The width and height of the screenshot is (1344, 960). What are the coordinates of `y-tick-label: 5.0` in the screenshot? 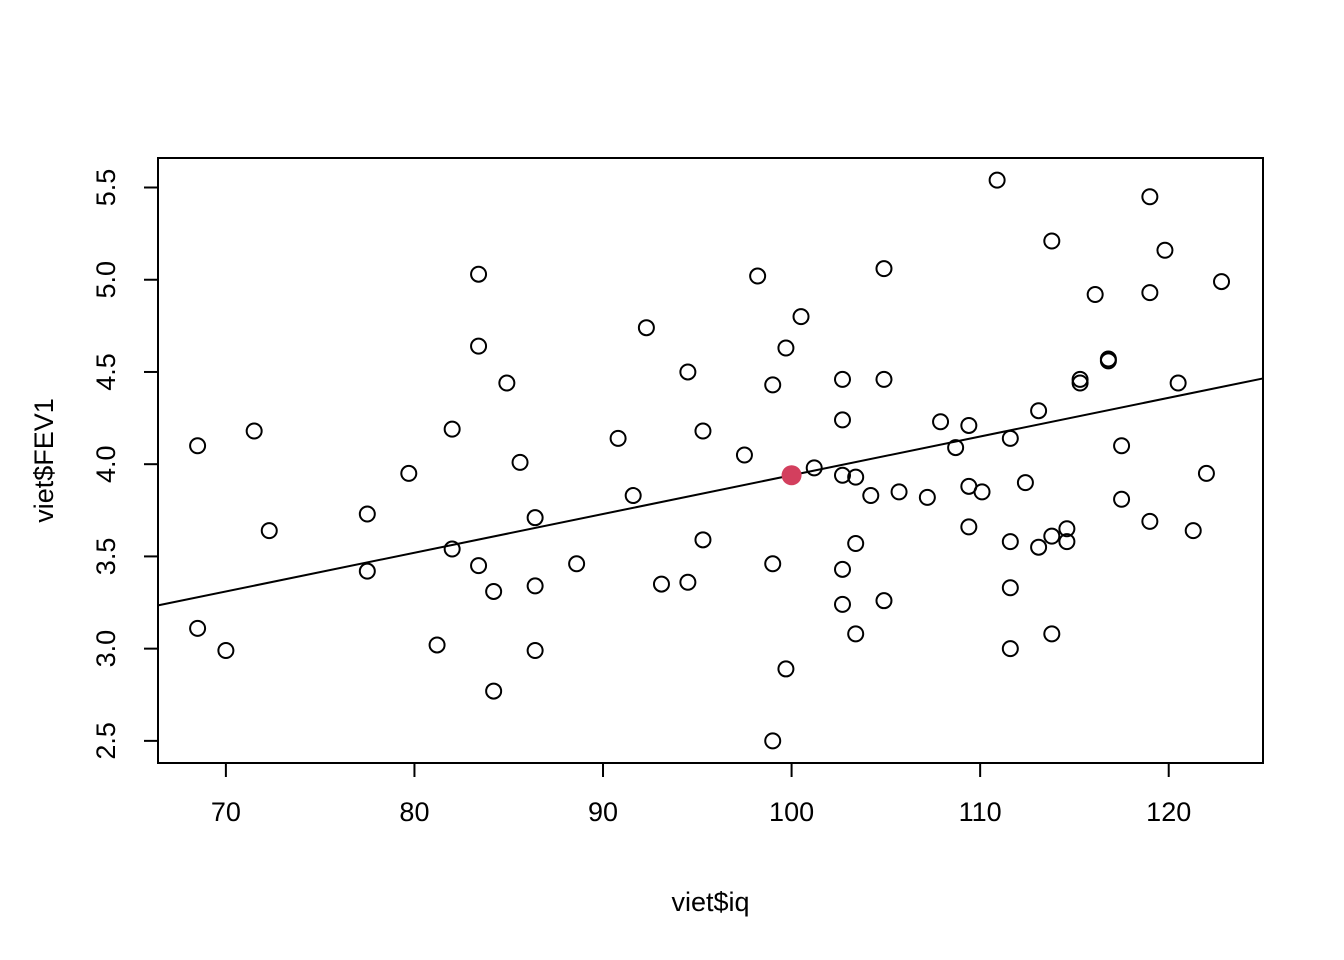 It's located at (106, 280).